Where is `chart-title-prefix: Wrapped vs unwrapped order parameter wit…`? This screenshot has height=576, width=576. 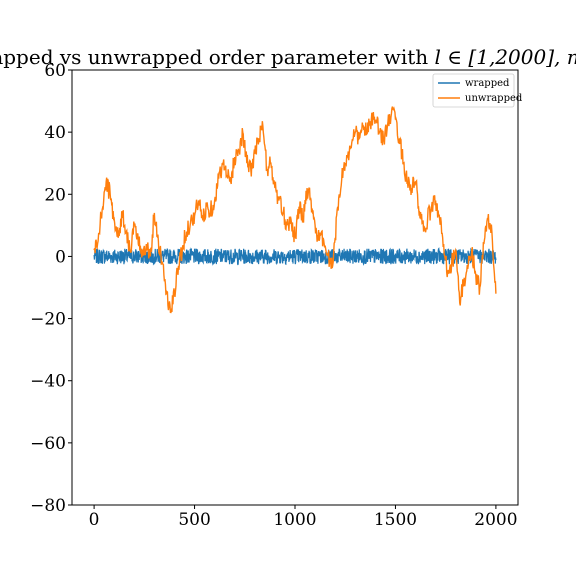 chart-title-prefix: Wrapped vs unwrapped order parameter wit… is located at coordinates (217, 57).